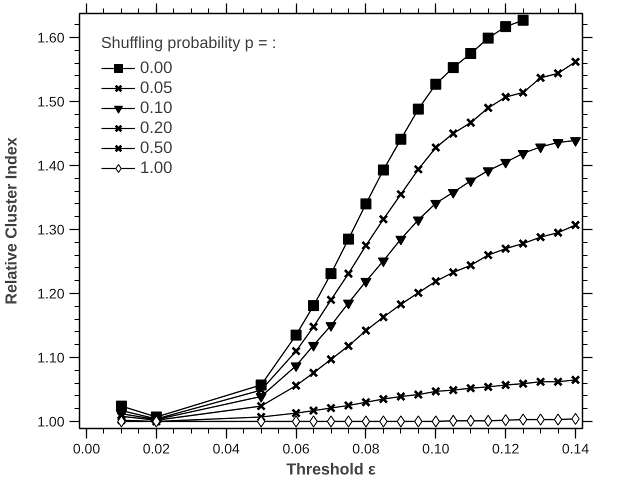 This screenshot has height=501, width=627. Describe the element at coordinates (51, 421) in the screenshot. I see `y-tick-label: 1.00` at that location.